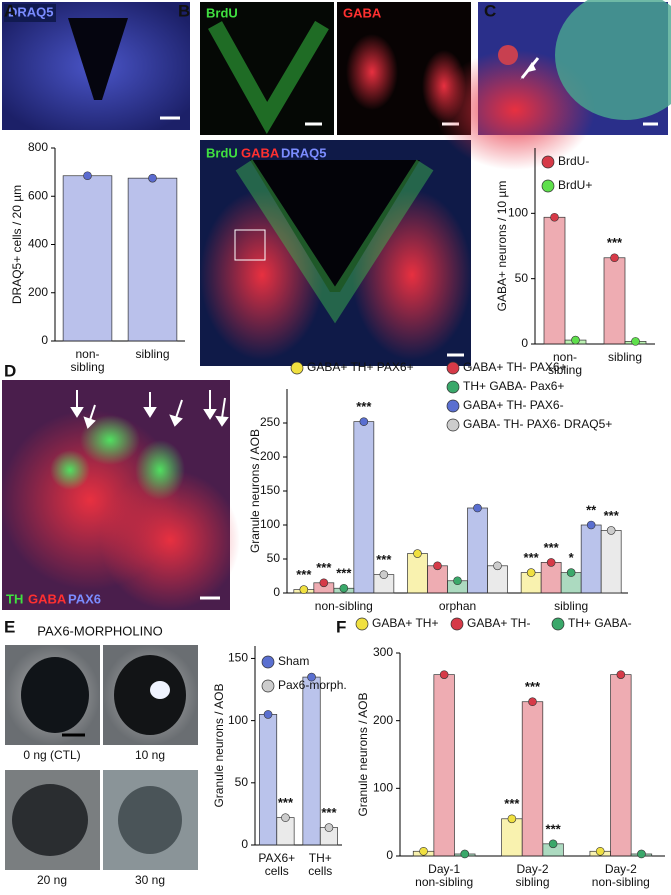  Describe the element at coordinates (276, 858) in the screenshot. I see `label-line: PAX6+` at that location.